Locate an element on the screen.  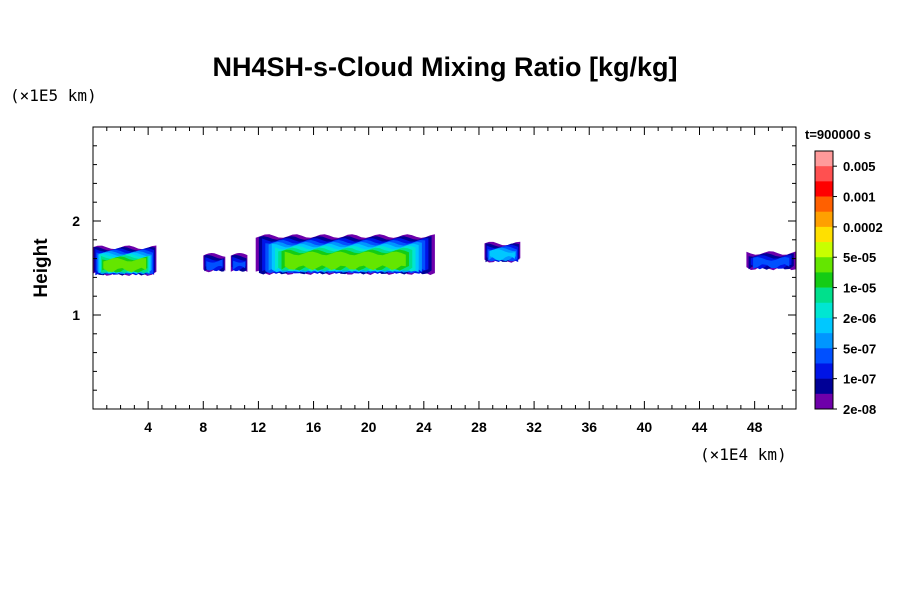
cloud-field is located at coordinates (444, 255).